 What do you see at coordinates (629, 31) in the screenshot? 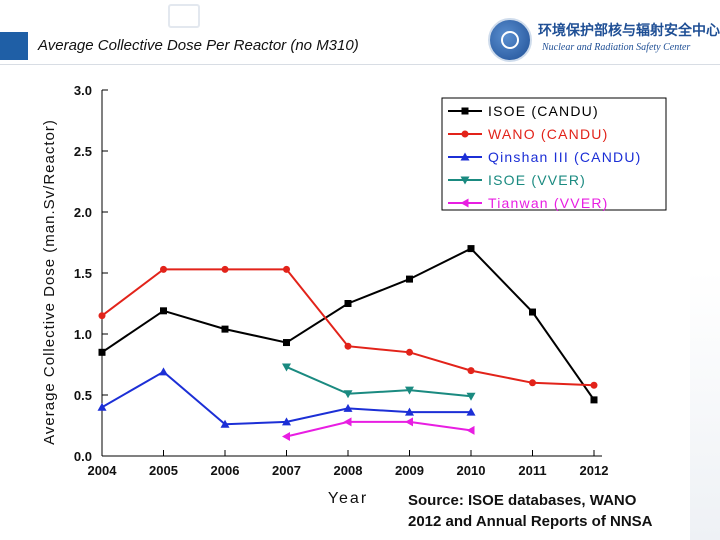
I see `logo-chinese-name: 环境保护部核与辐射安全中心` at bounding box center [629, 31].